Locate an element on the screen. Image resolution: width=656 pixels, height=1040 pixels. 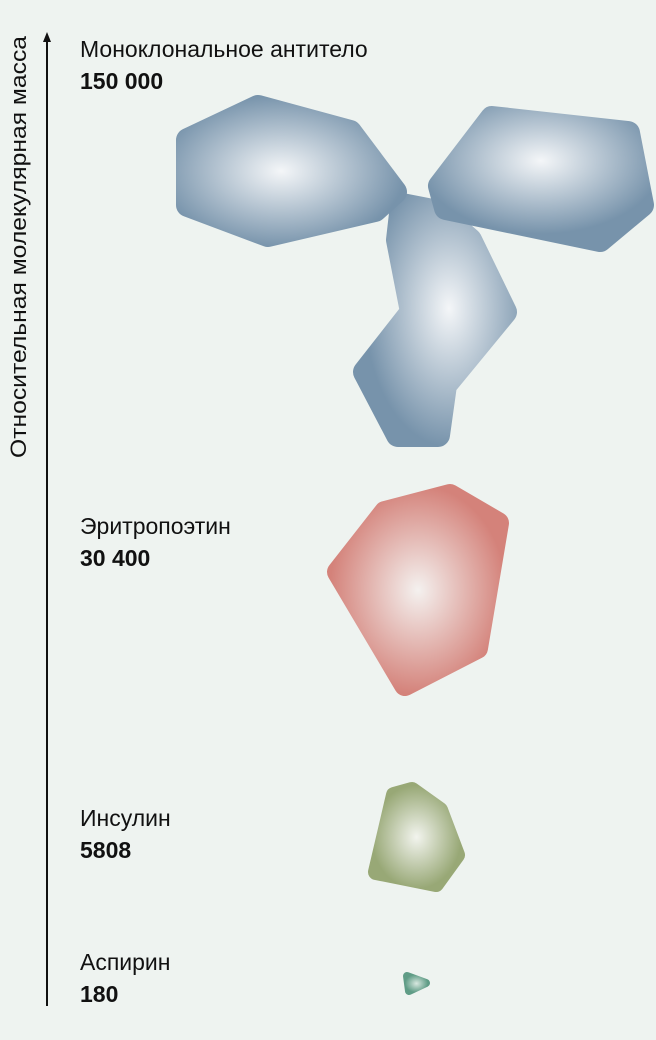
axis-label: Относительная молекулярная масса is located at coordinates (18, 246).